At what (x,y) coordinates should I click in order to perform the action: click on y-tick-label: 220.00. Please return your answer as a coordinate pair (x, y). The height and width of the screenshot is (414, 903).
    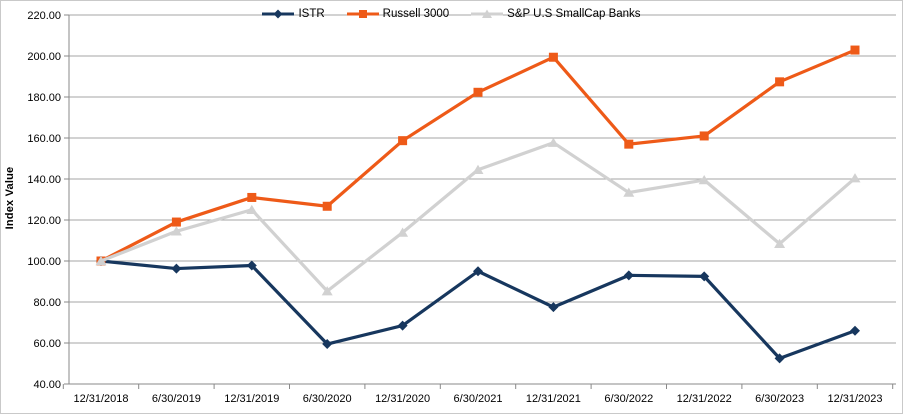
    Looking at the image, I should click on (44, 16).